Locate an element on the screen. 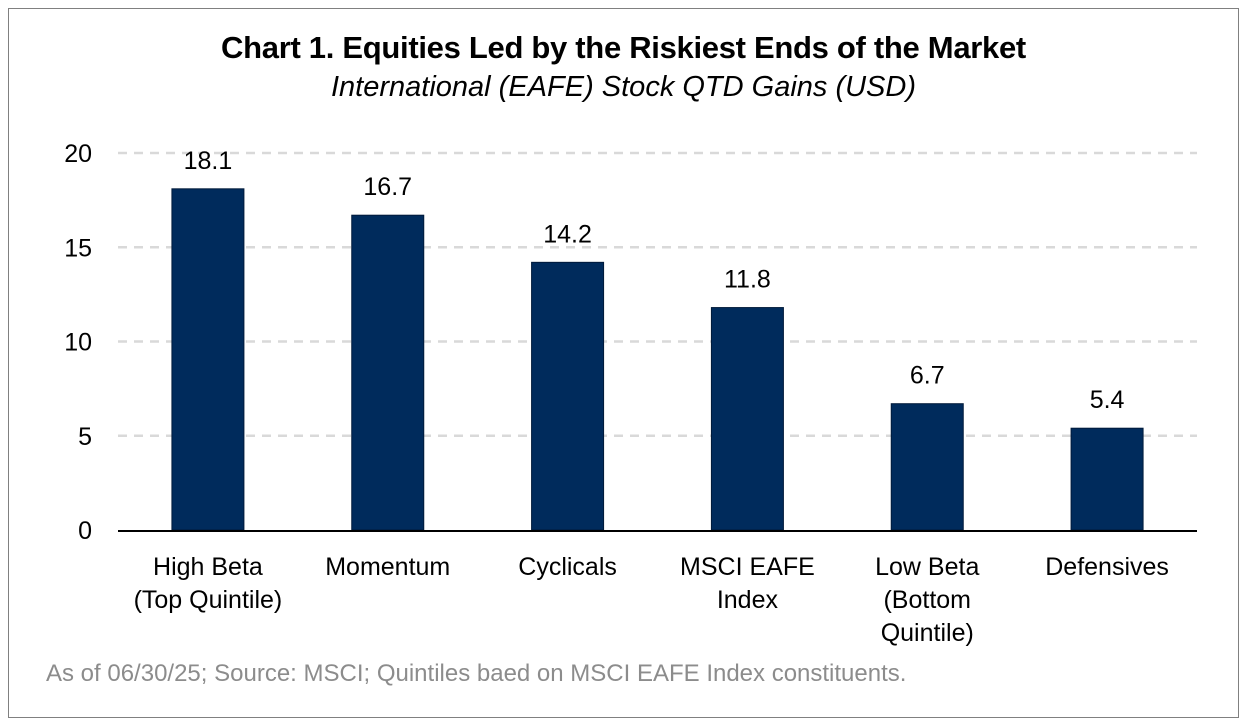 The width and height of the screenshot is (1247, 726). x-tick-label: (Top Quintile) is located at coordinates (208, 600).